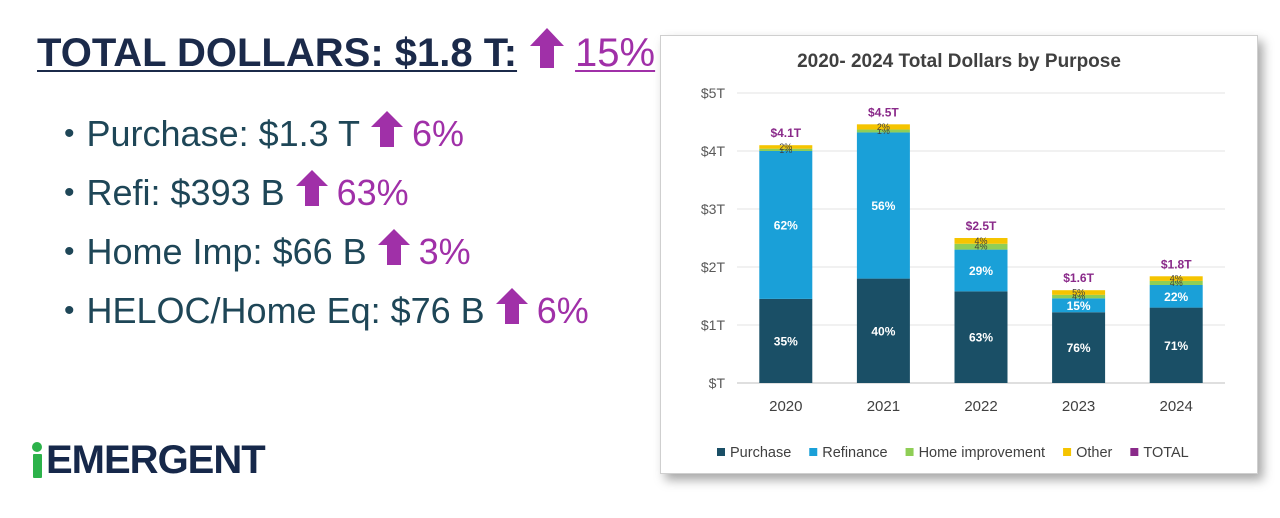 This screenshot has height=518, width=1280. Describe the element at coordinates (981, 226) in the screenshot. I see `data-label-total: $2.5T` at that location.